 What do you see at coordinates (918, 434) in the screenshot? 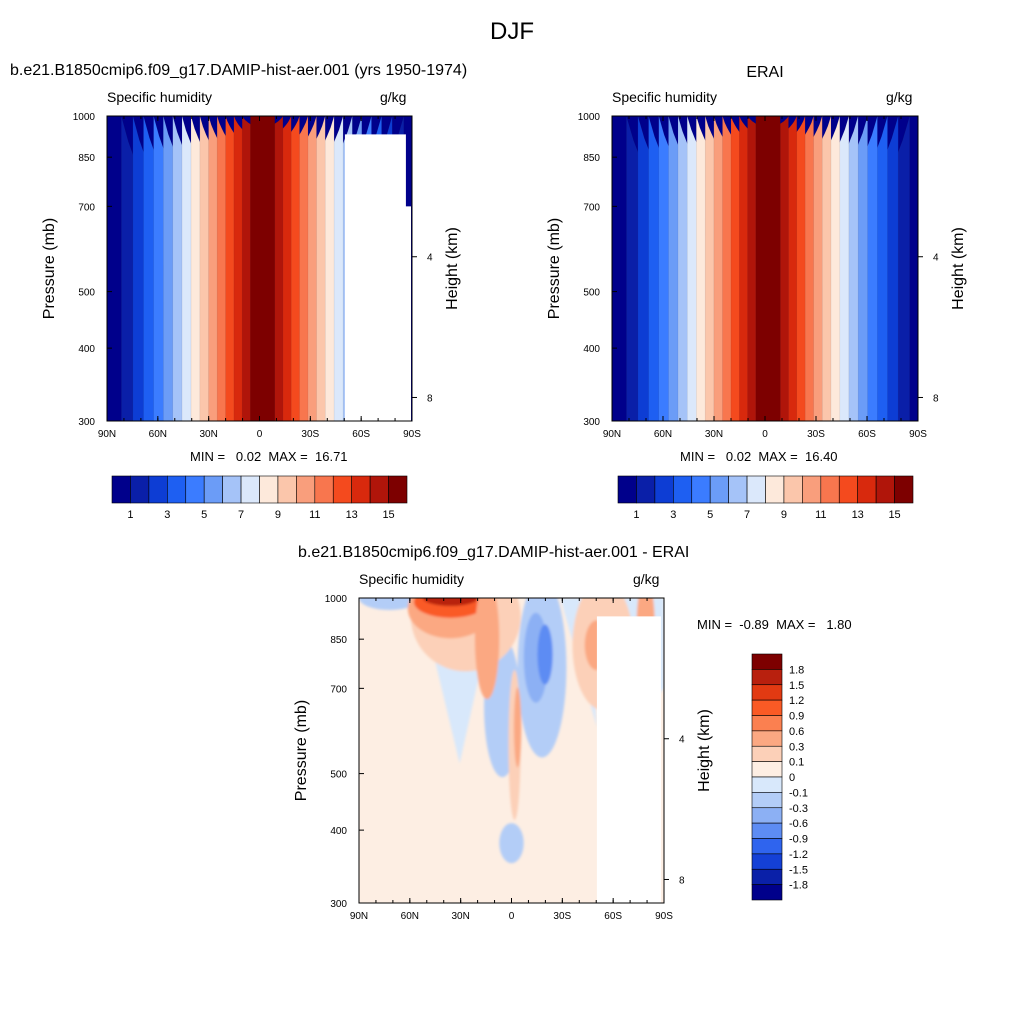
I see `x-tick-label: 90S` at bounding box center [918, 434].